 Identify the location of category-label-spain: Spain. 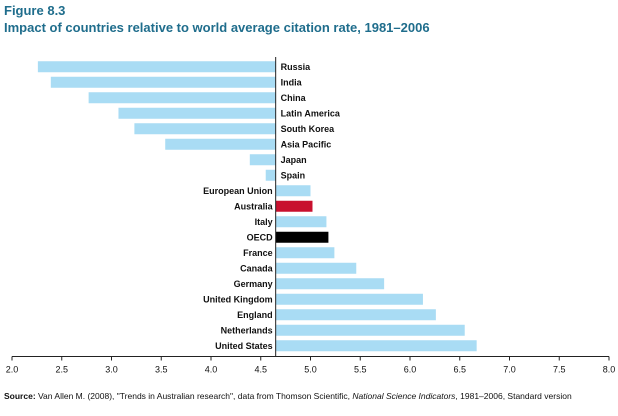
(293, 175).